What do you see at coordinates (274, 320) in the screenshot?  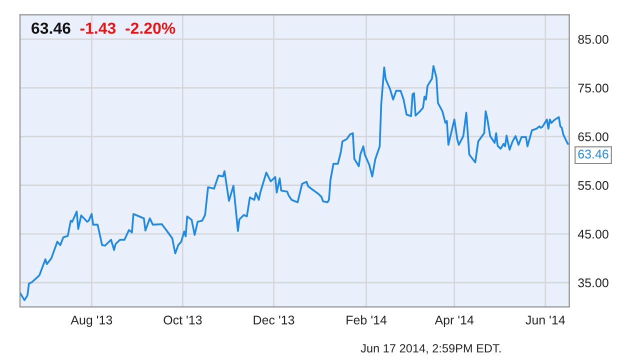 I see `x-tick-label: Dec '13` at bounding box center [274, 320].